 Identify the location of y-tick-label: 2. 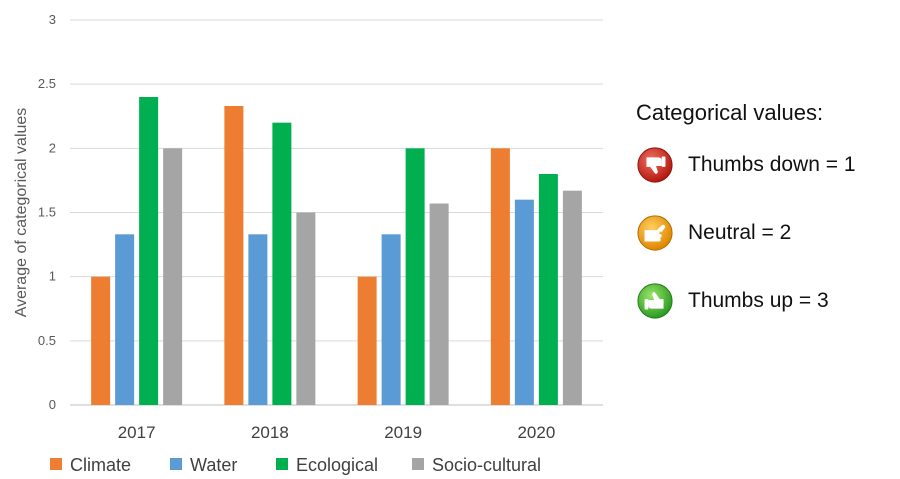
(52, 147).